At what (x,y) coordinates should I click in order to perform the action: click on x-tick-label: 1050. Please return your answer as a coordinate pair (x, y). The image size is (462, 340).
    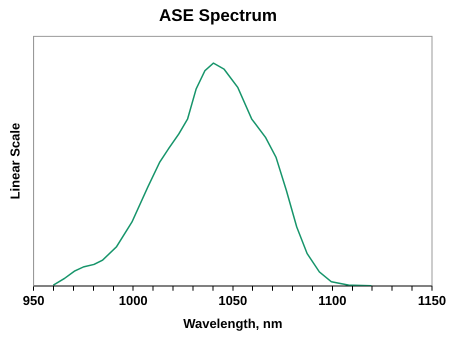
    Looking at the image, I should click on (233, 300).